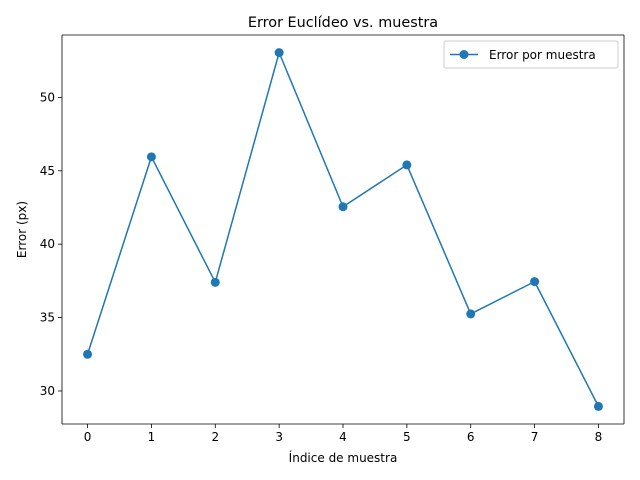 The width and height of the screenshot is (640, 480). Describe the element at coordinates (47, 244) in the screenshot. I see `y-tick-label: 40` at that location.